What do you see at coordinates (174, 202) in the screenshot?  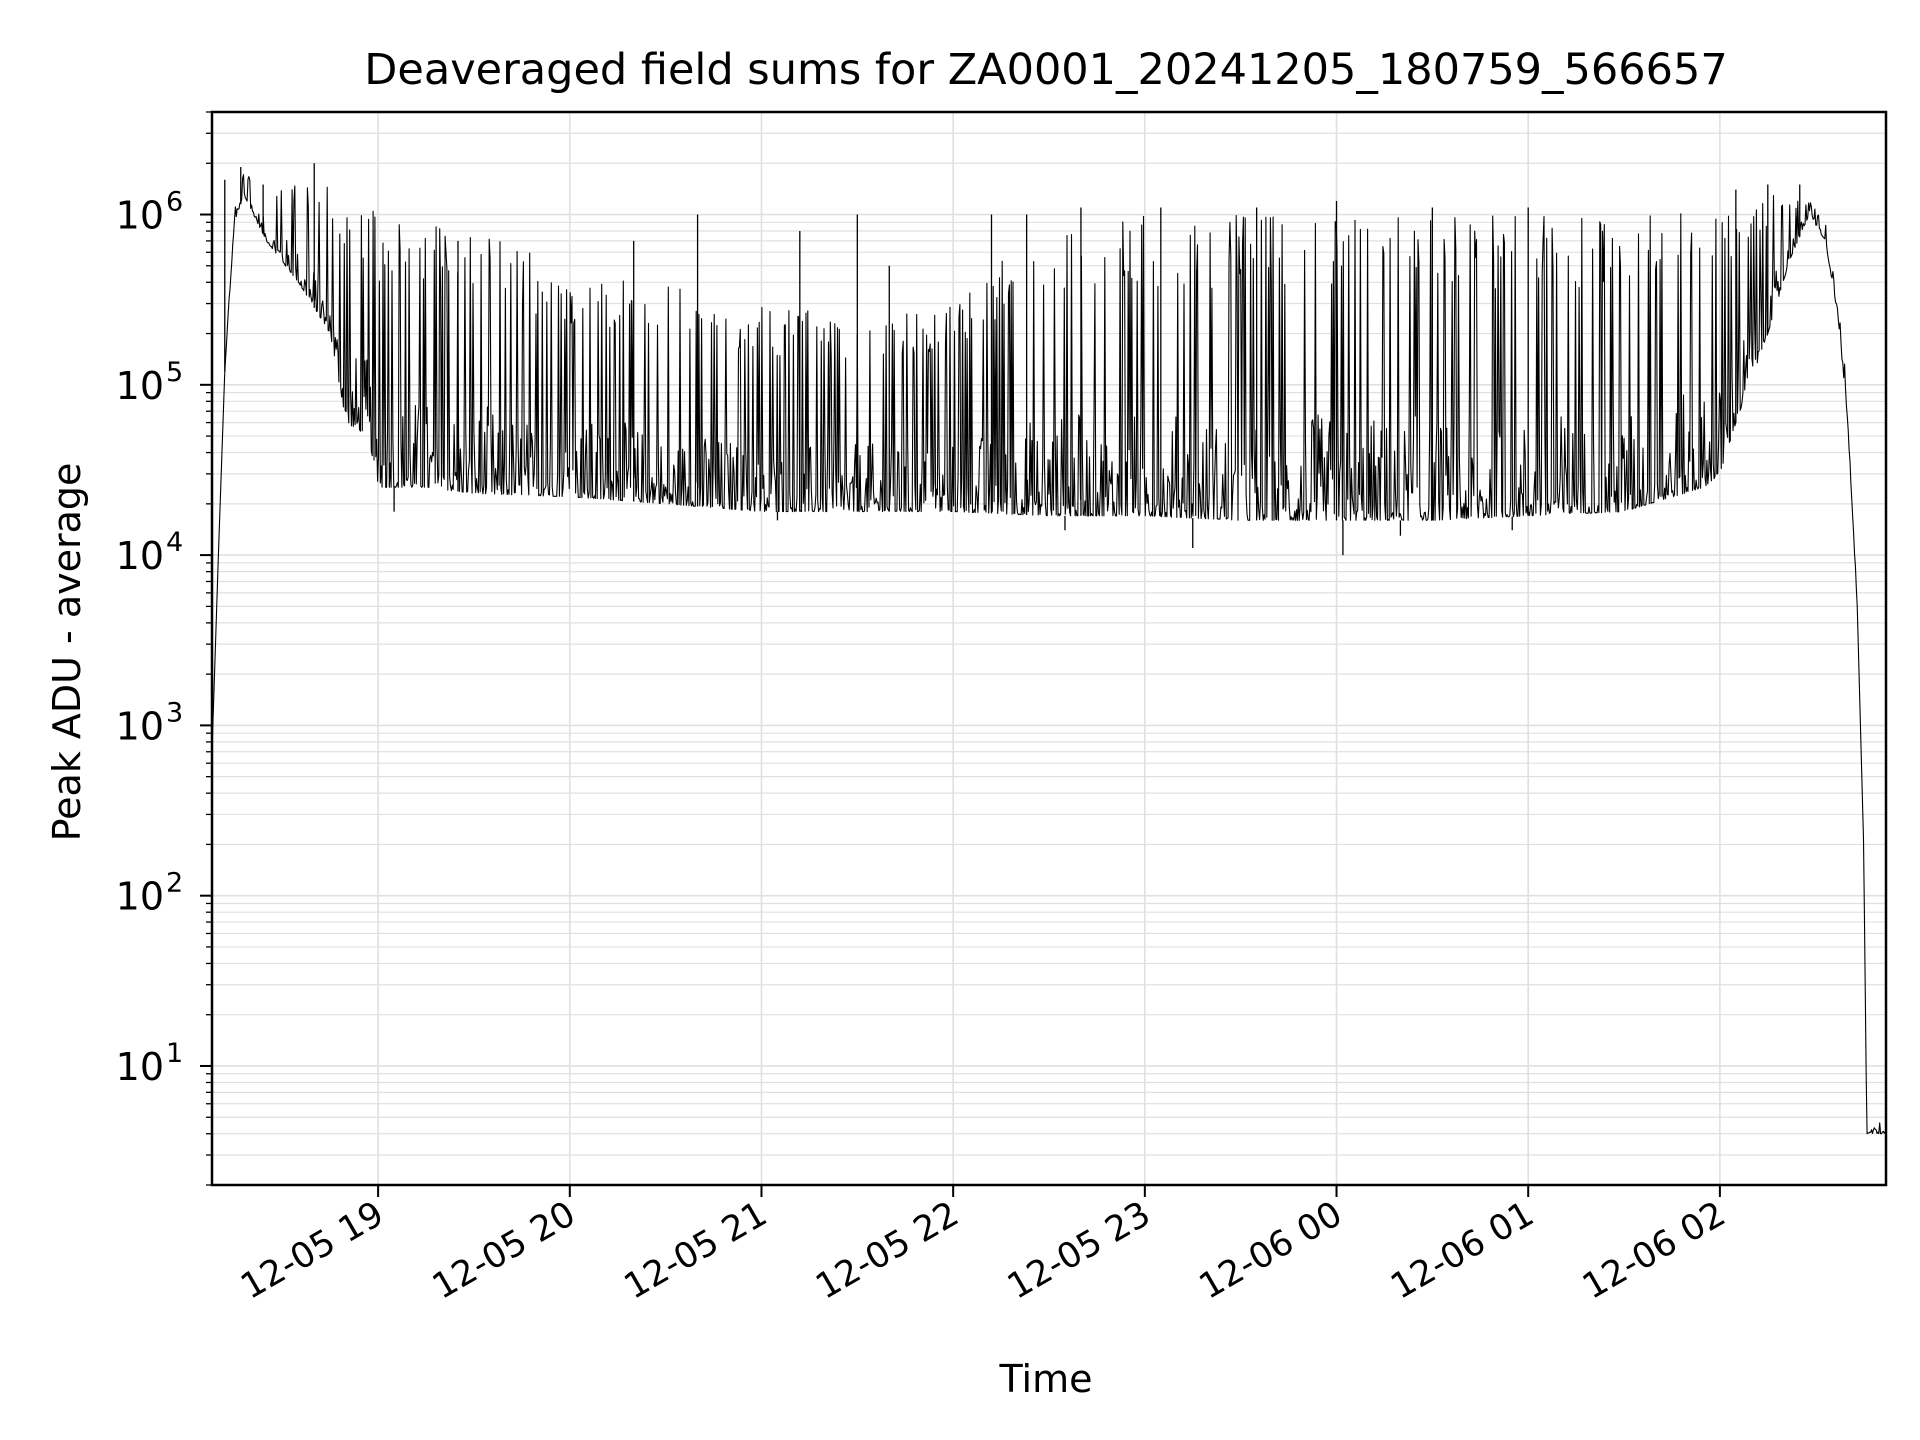 I see `y-tick-exponent: 6` at bounding box center [174, 202].